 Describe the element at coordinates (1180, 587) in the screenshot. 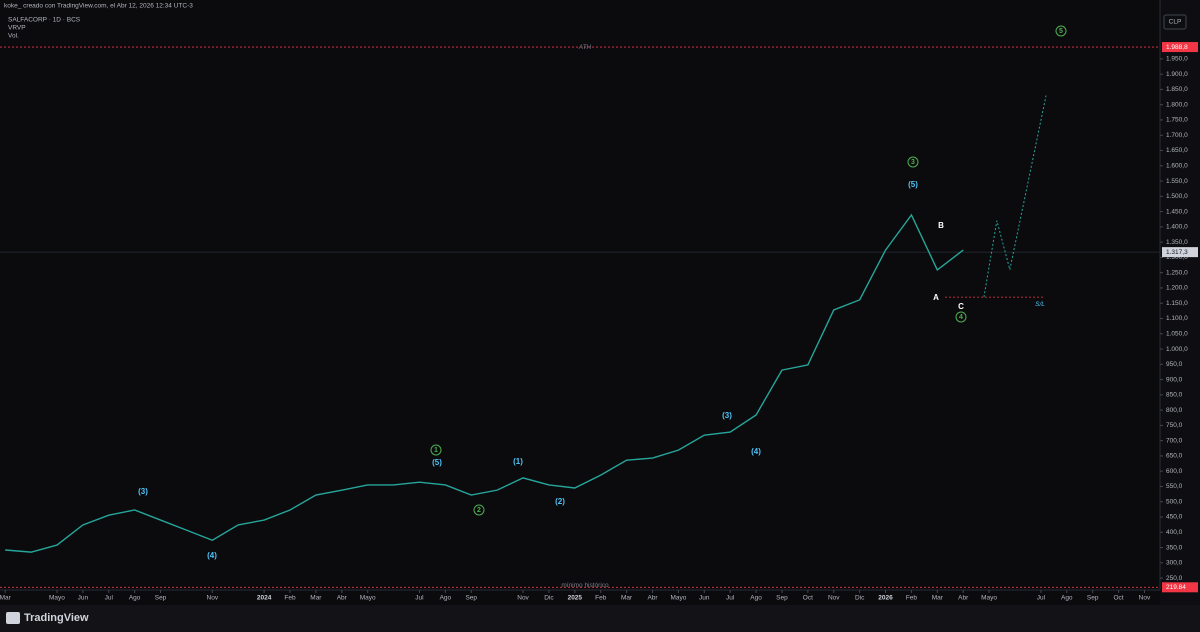

I see `low-price-box` at that location.